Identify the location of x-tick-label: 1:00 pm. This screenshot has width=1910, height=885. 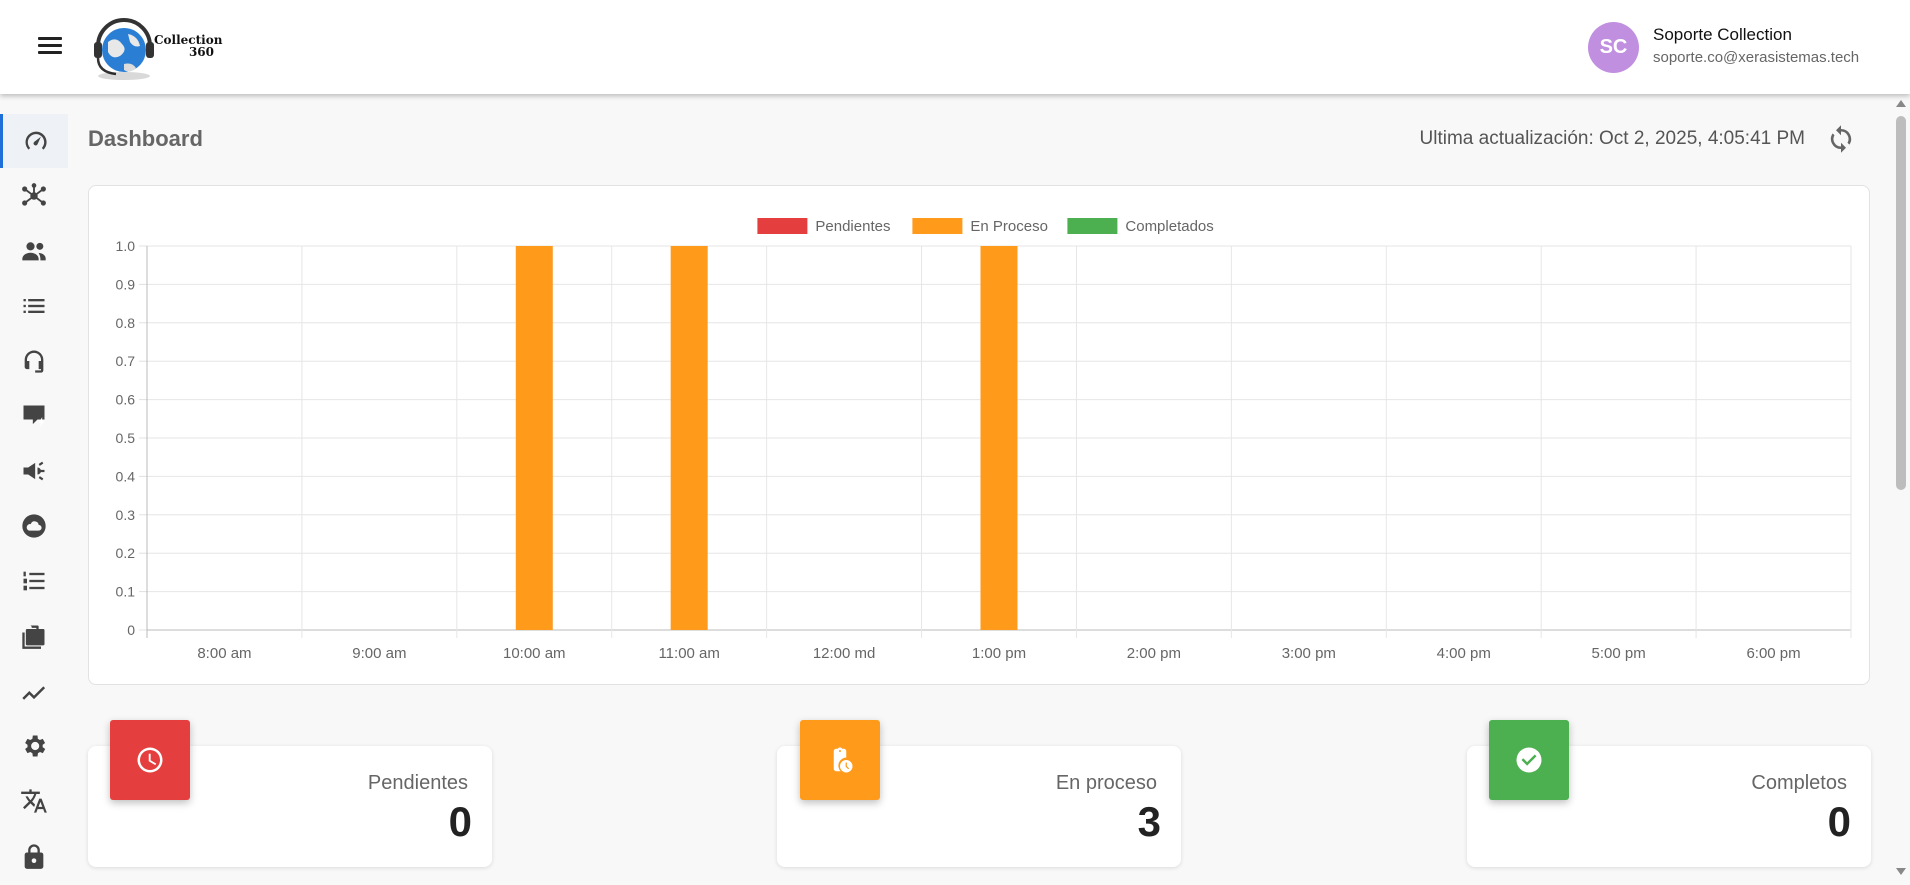
(999, 653).